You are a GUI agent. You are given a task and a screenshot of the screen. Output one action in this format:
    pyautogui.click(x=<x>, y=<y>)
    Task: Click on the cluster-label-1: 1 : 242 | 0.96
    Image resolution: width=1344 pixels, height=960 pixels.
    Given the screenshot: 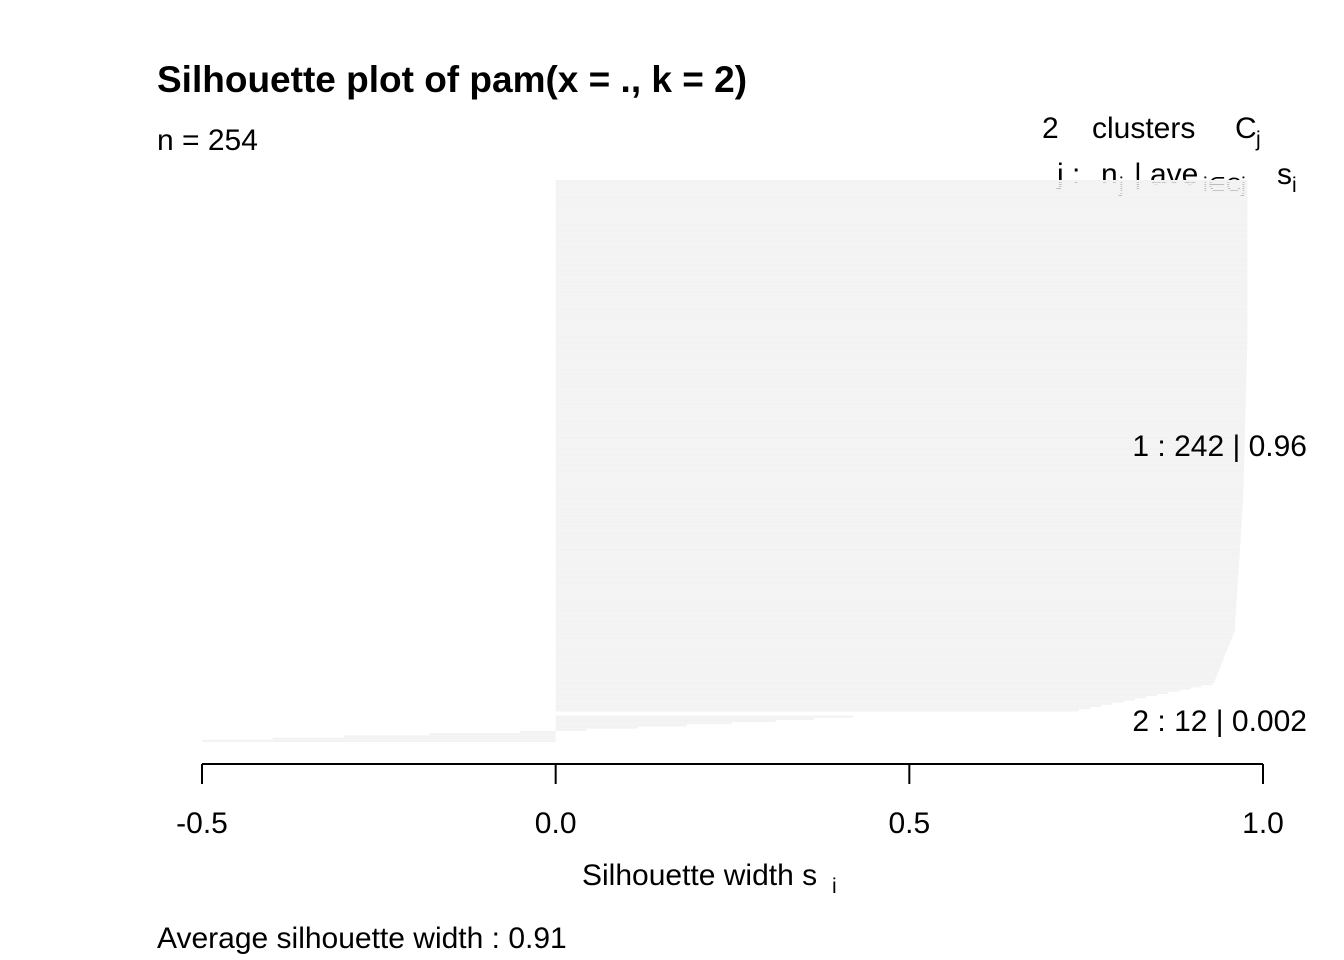 What is the action you would take?
    pyautogui.click(x=1219, y=446)
    